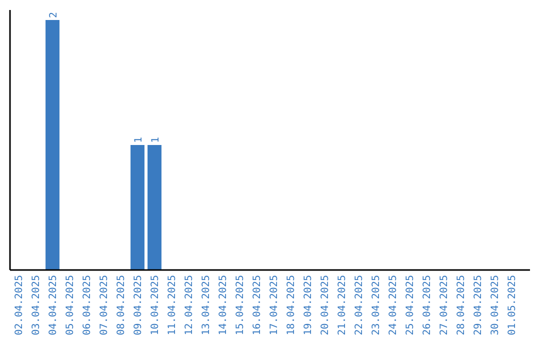 The width and height of the screenshot is (540, 340). What do you see at coordinates (478, 305) in the screenshot?
I see `x-tick-label: 29.04.2025` at bounding box center [478, 305].